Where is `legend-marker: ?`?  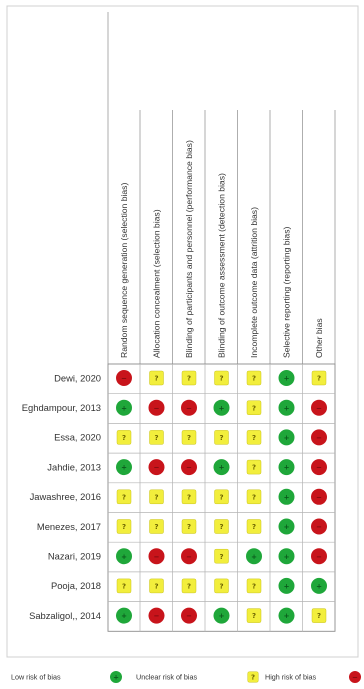
legend-marker: ? is located at coordinates (253, 677).